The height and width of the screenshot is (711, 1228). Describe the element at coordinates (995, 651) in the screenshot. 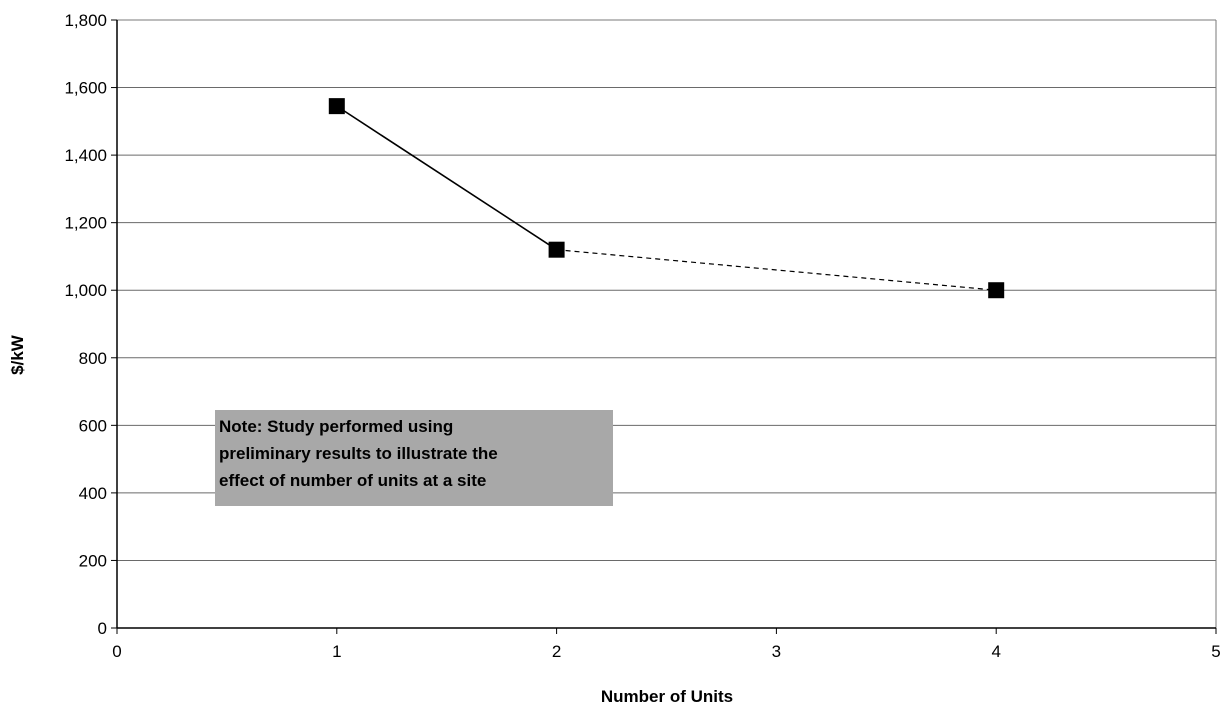

I see `x-tick-label: 4` at that location.